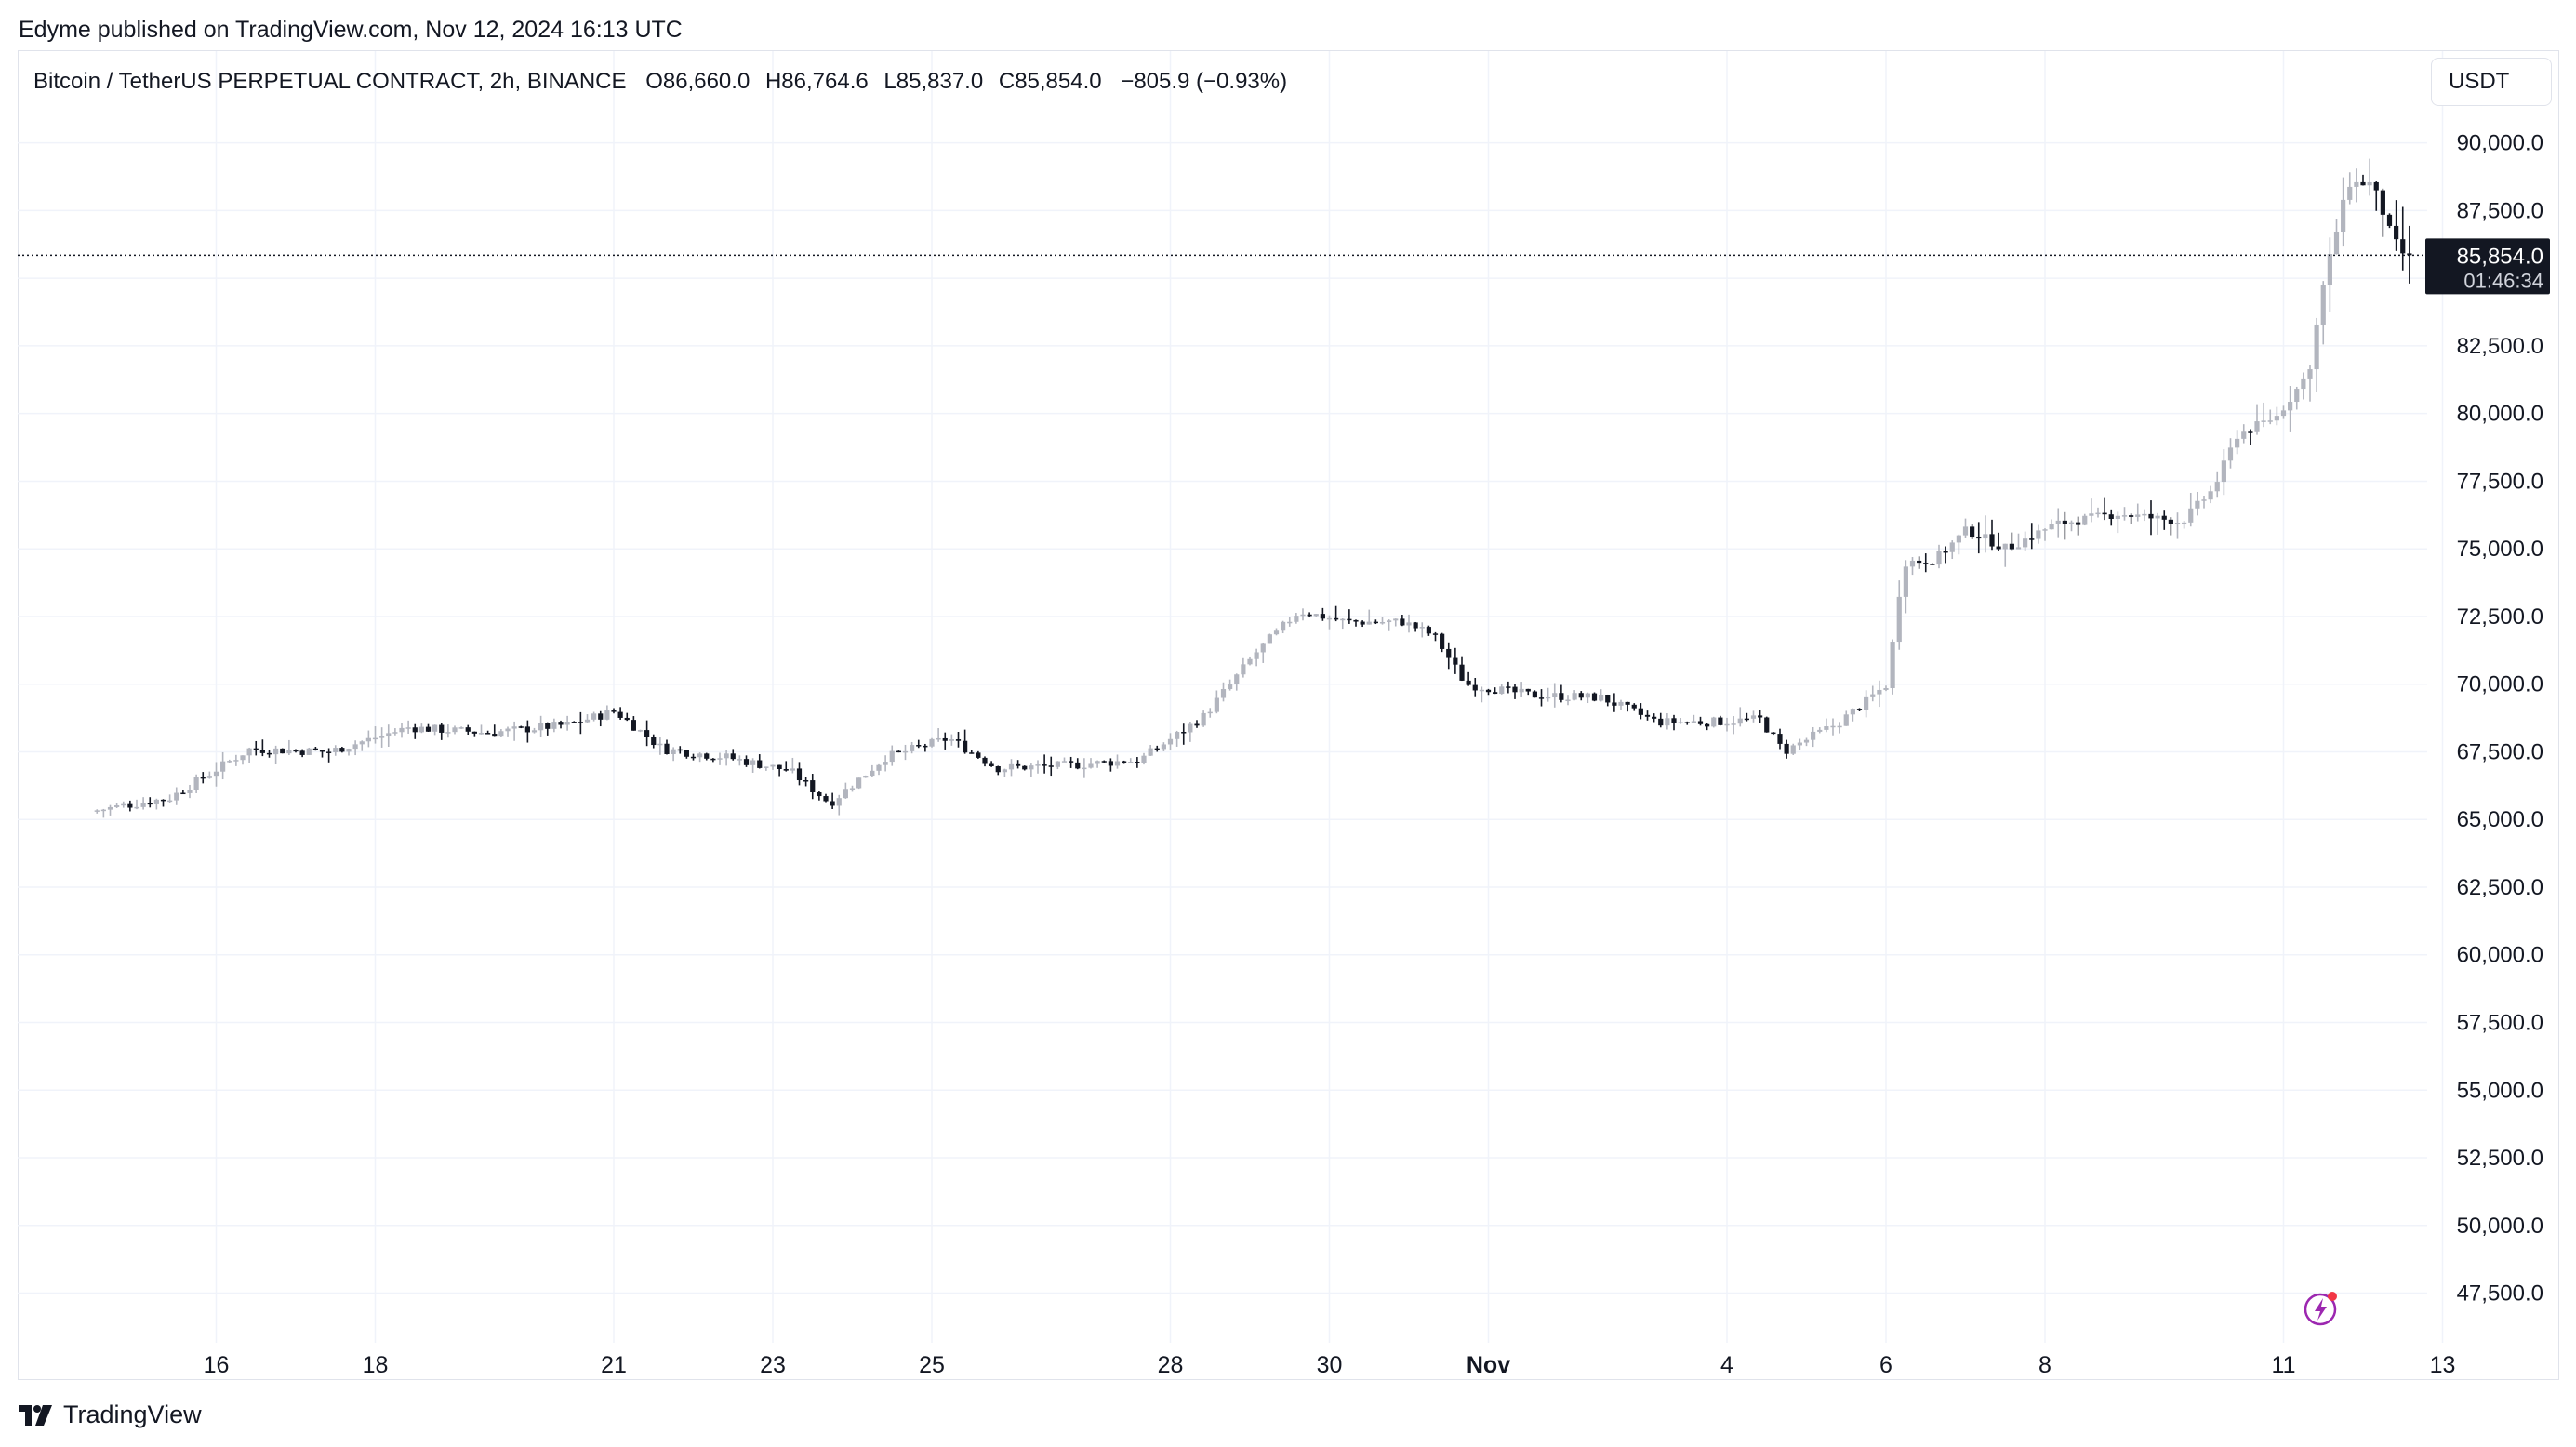 The width and height of the screenshot is (2576, 1447). Describe the element at coordinates (1330, 1365) in the screenshot. I see `x-tick-label: 30` at that location.